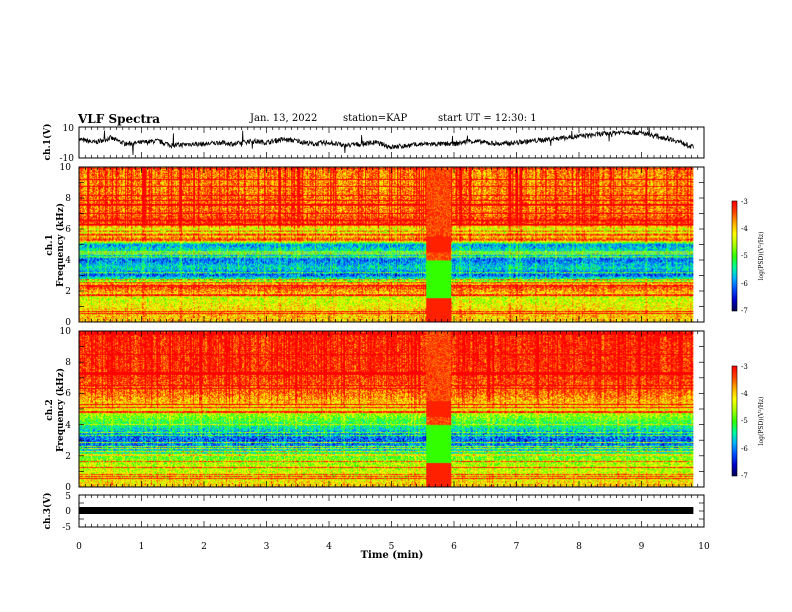  I want to click on ylabel-line: ch.2, so click(50, 409).